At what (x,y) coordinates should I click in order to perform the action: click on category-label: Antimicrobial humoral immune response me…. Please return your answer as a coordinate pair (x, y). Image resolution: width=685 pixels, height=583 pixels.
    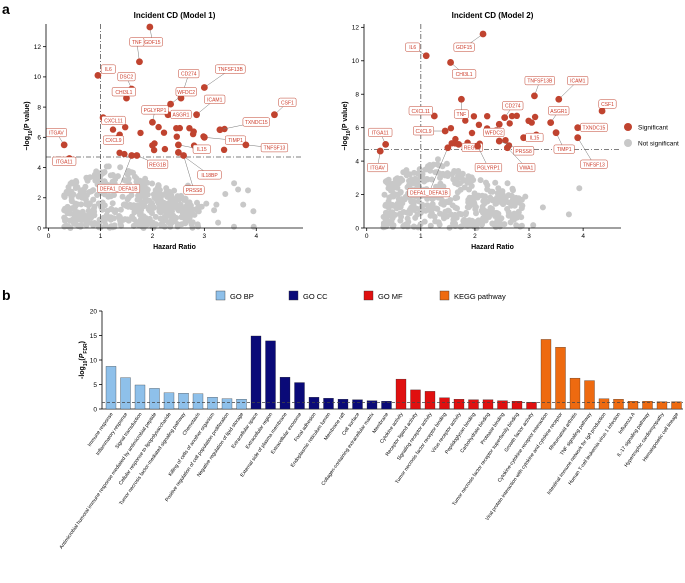
    Looking at the image, I should click on (109, 481).